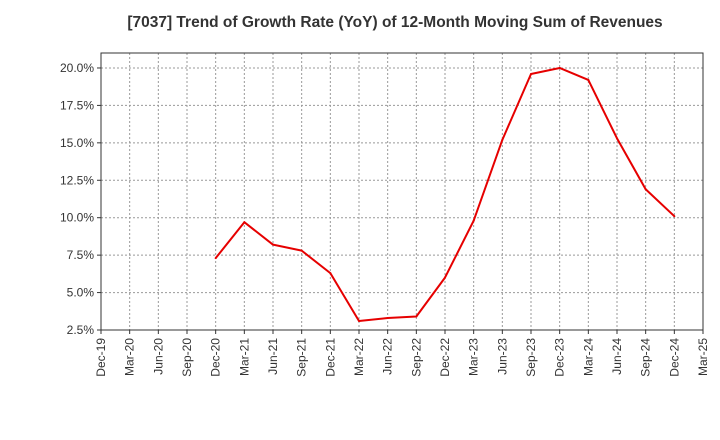 The image size is (720, 440). What do you see at coordinates (416, 357) in the screenshot?
I see `x-tick-label: Sep-22` at bounding box center [416, 357].